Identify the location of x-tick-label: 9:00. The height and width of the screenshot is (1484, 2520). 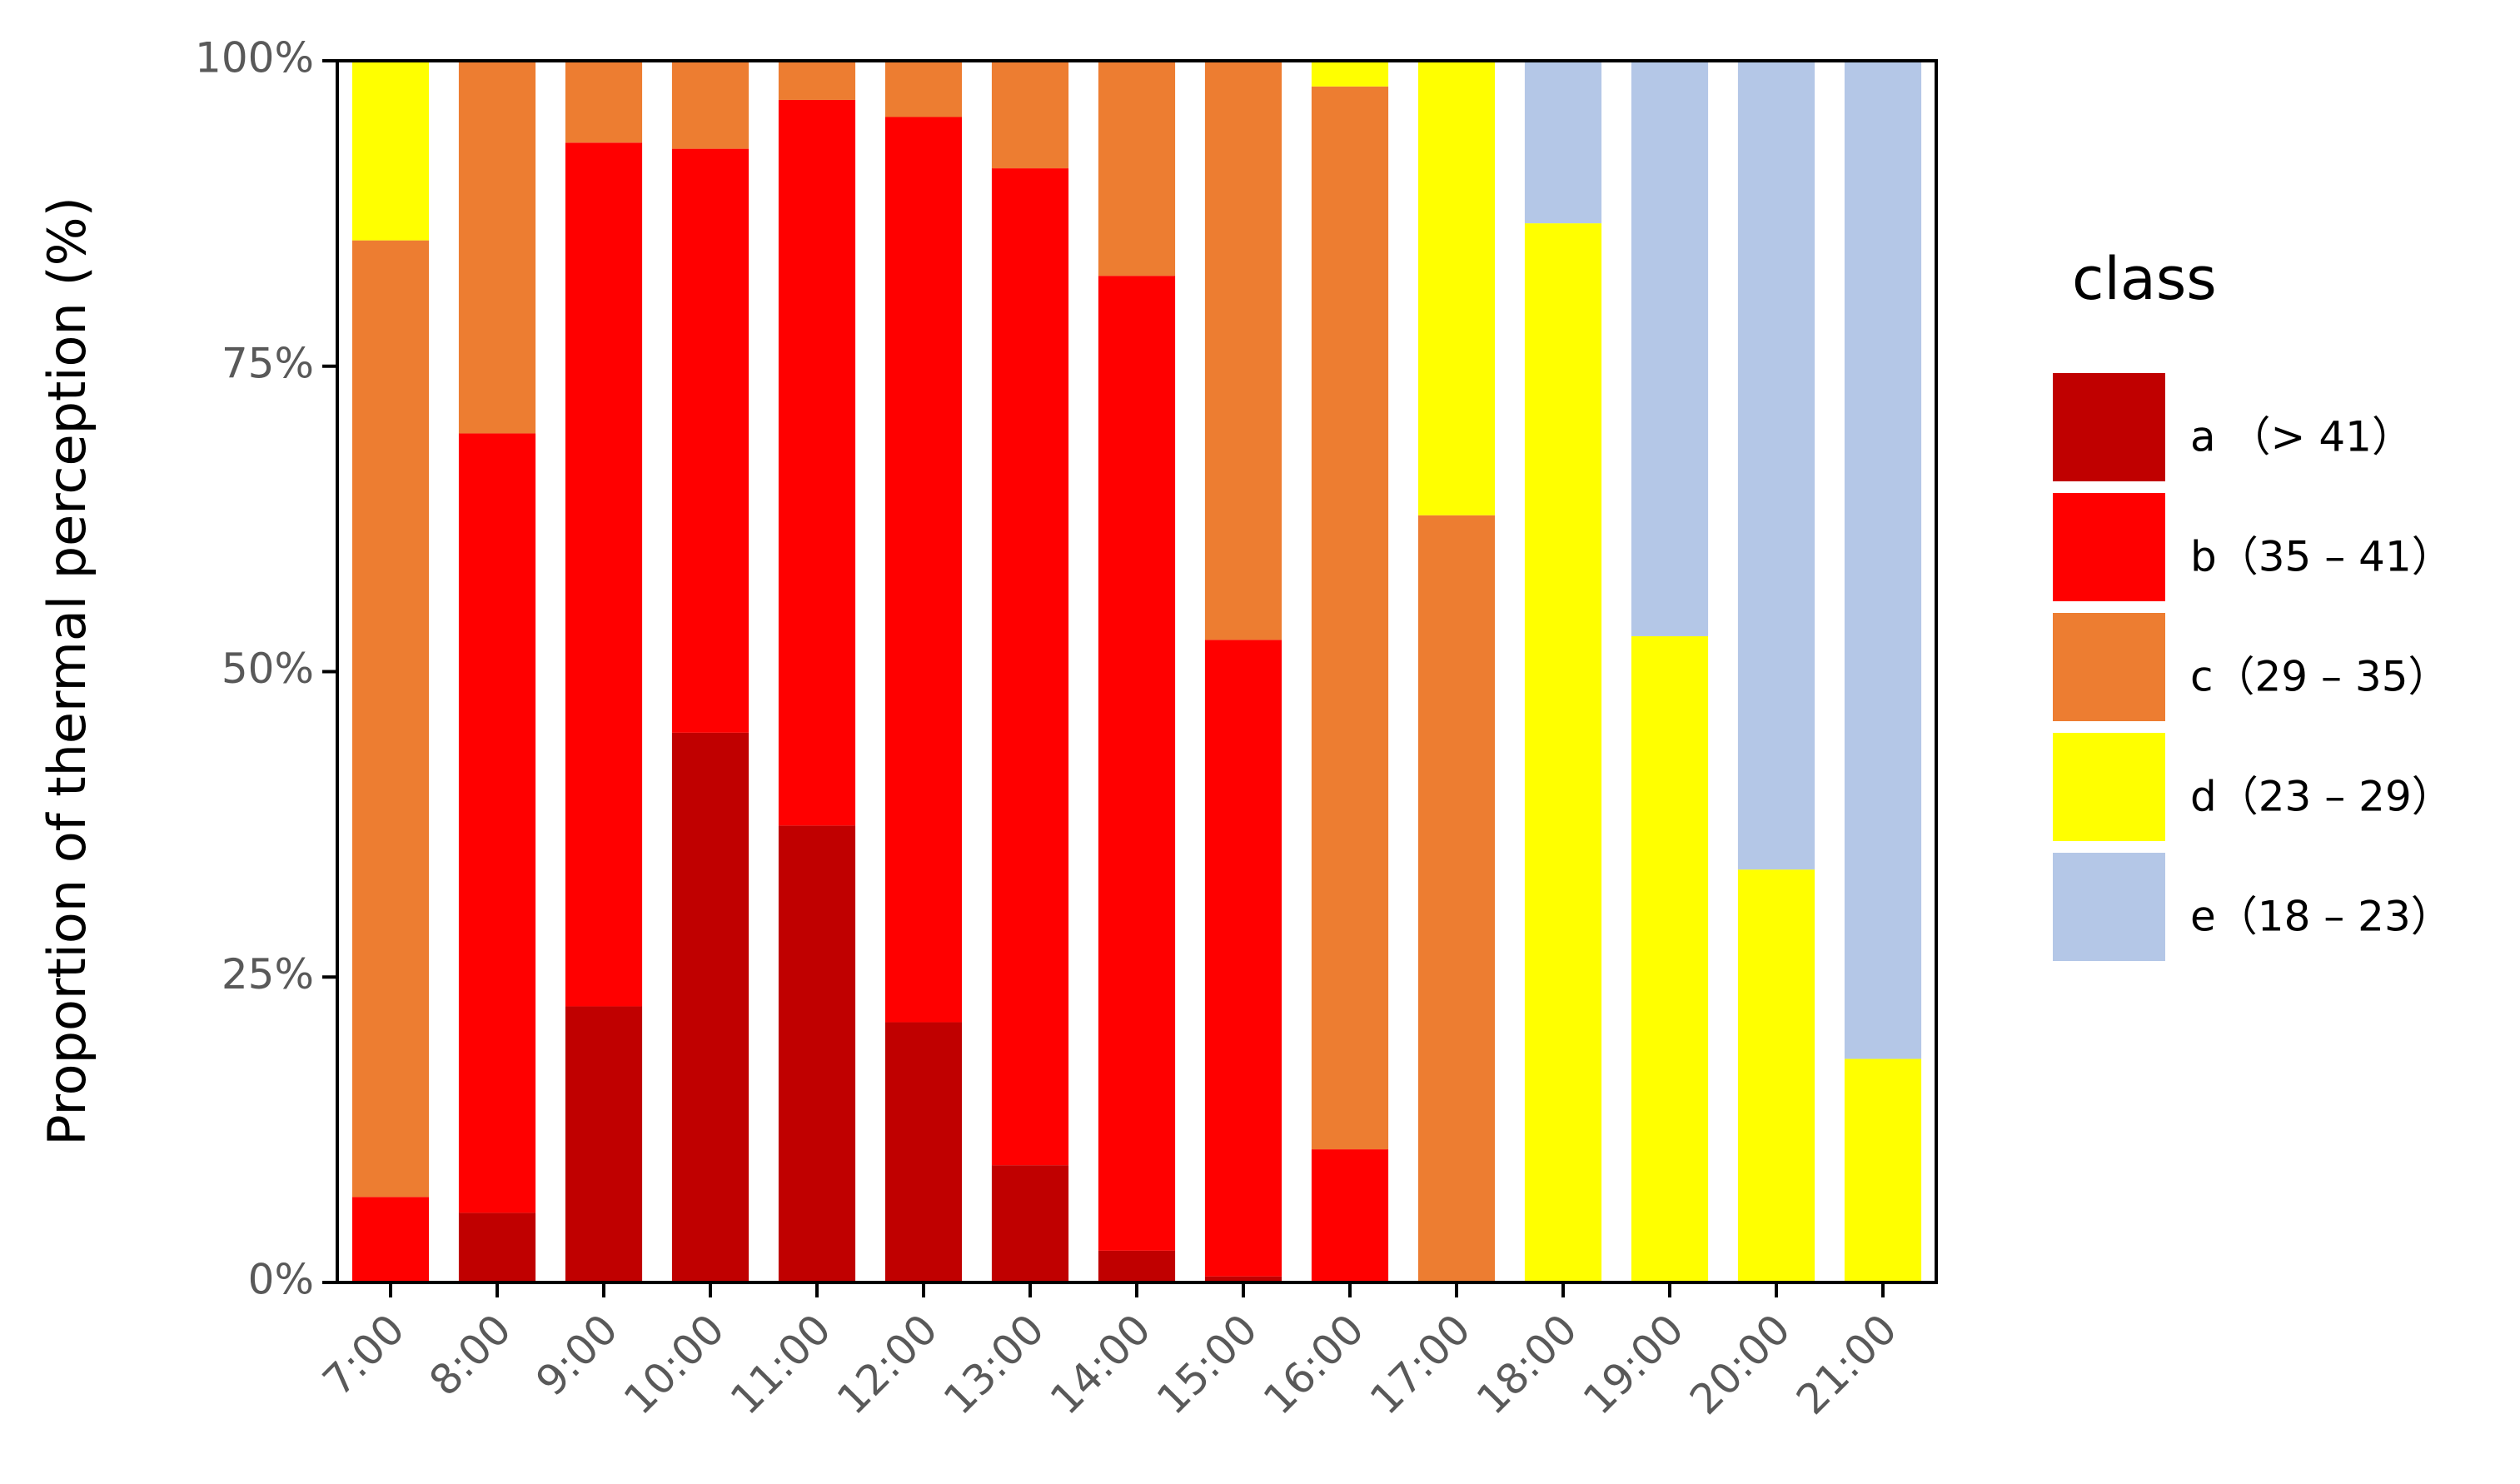
(577, 1355).